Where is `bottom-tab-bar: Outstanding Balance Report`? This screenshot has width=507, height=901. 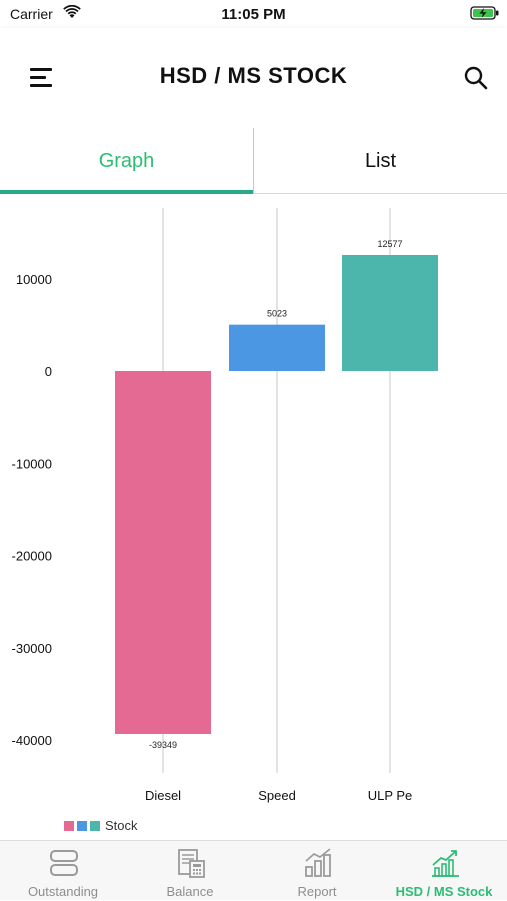
bottom-tab-bar: Outstanding Balance Report is located at coordinates (253, 870).